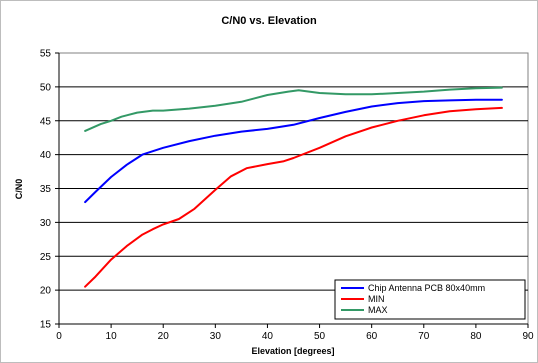 This screenshot has height=363, width=538. What do you see at coordinates (164, 336) in the screenshot?
I see `x-tick-label: 20` at bounding box center [164, 336].